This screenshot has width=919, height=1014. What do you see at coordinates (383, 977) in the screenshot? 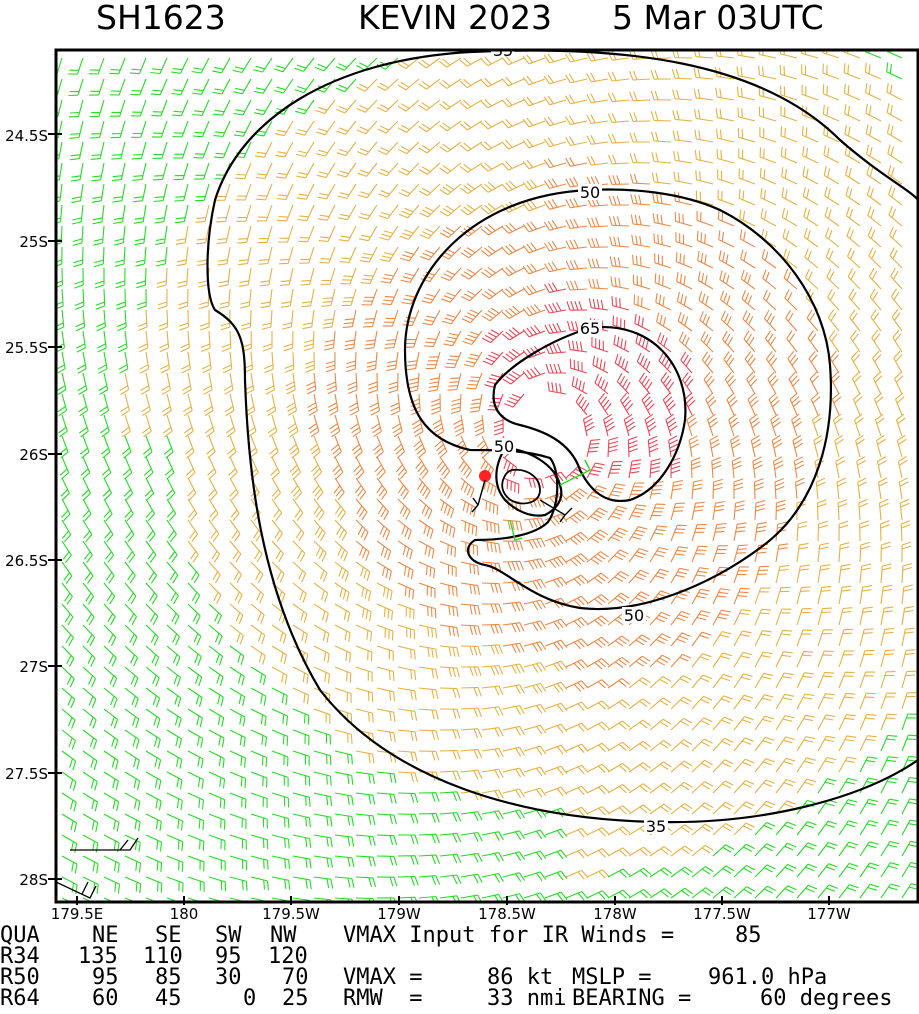
I see `vmax-label: VMAX =` at bounding box center [383, 977].